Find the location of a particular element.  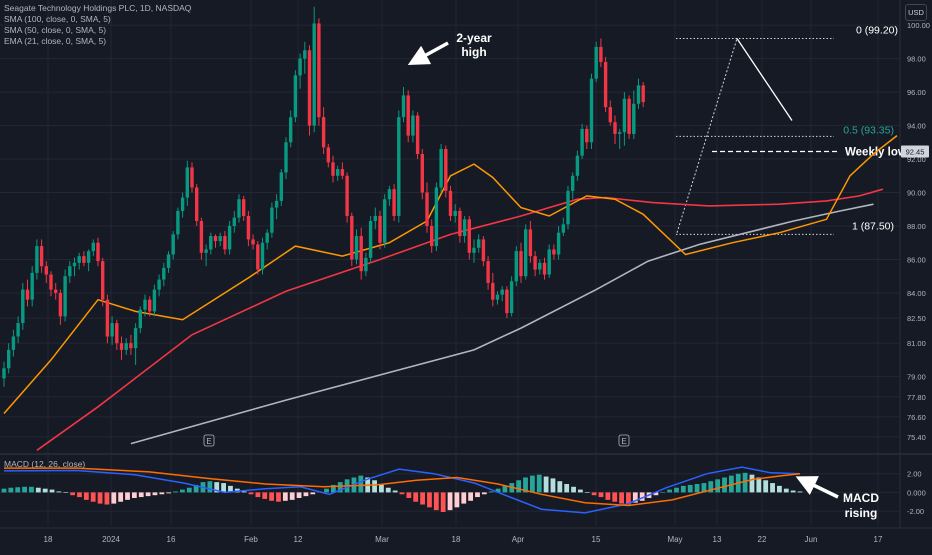

macd-tick-label: 2.00 is located at coordinates (914, 474).